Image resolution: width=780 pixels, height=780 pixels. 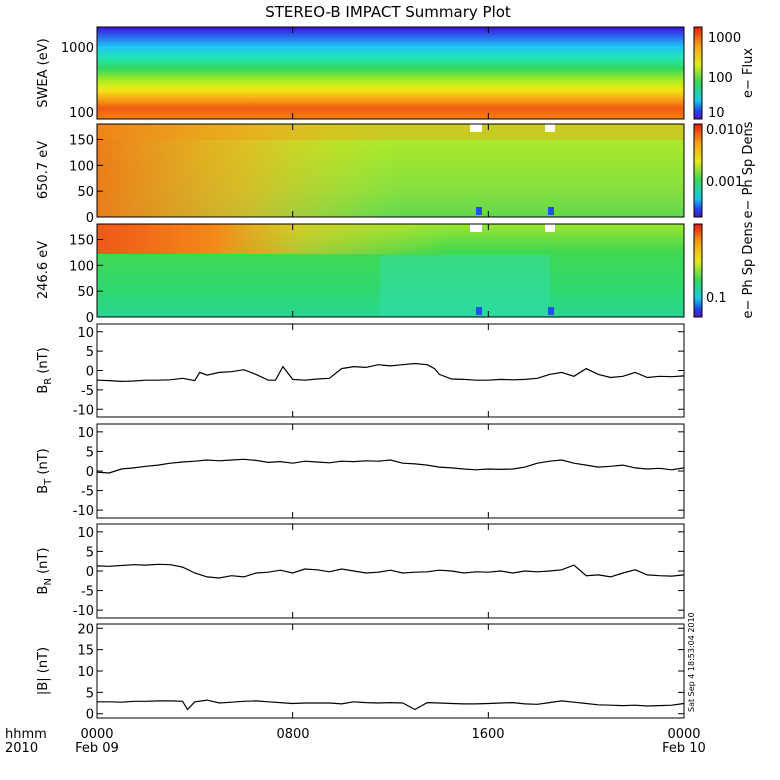 I want to click on line-panel-ylabel: BR (nT), so click(x=45, y=370).